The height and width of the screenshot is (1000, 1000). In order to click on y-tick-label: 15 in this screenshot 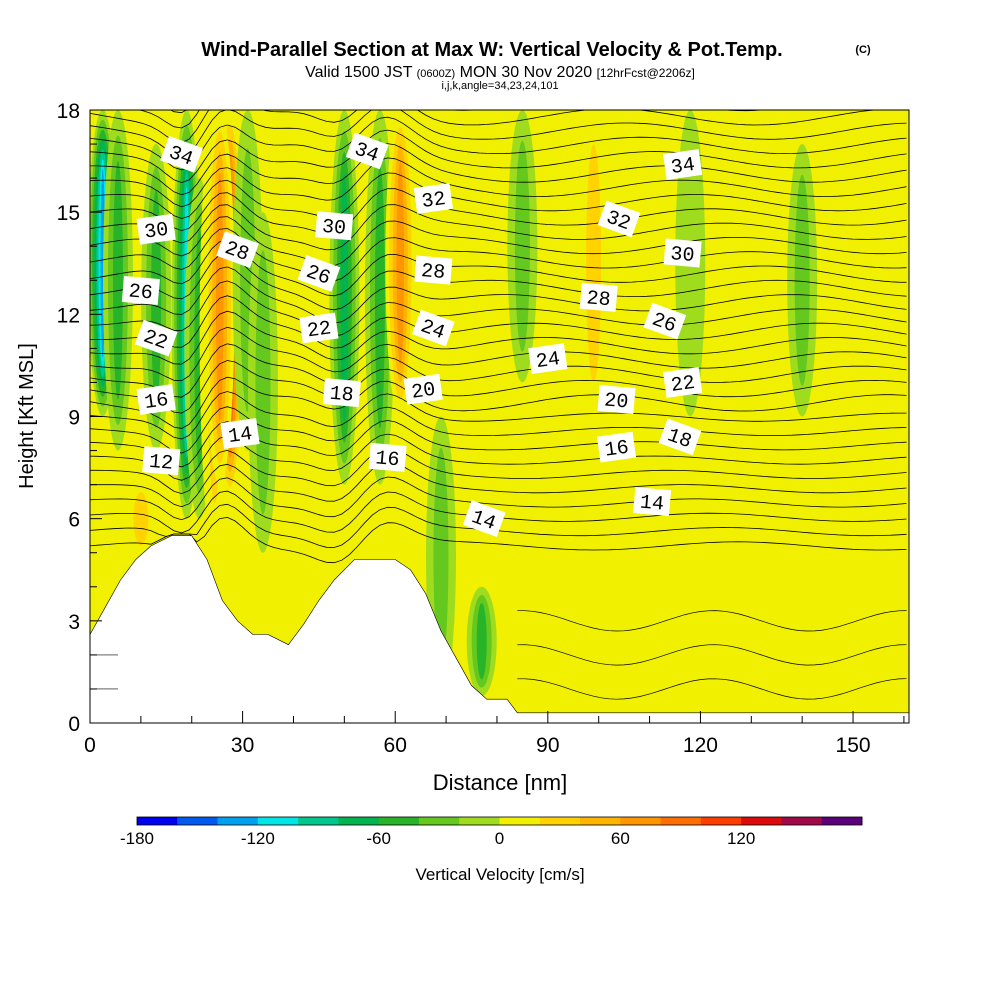, I will do `click(68, 213)`.